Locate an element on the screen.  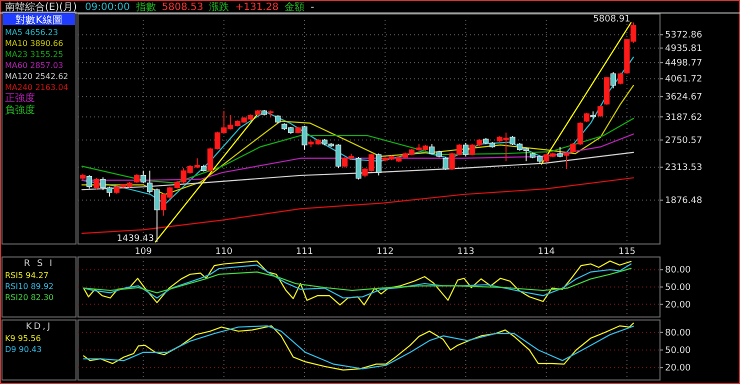
x-tick-label: 114 is located at coordinates (547, 252).